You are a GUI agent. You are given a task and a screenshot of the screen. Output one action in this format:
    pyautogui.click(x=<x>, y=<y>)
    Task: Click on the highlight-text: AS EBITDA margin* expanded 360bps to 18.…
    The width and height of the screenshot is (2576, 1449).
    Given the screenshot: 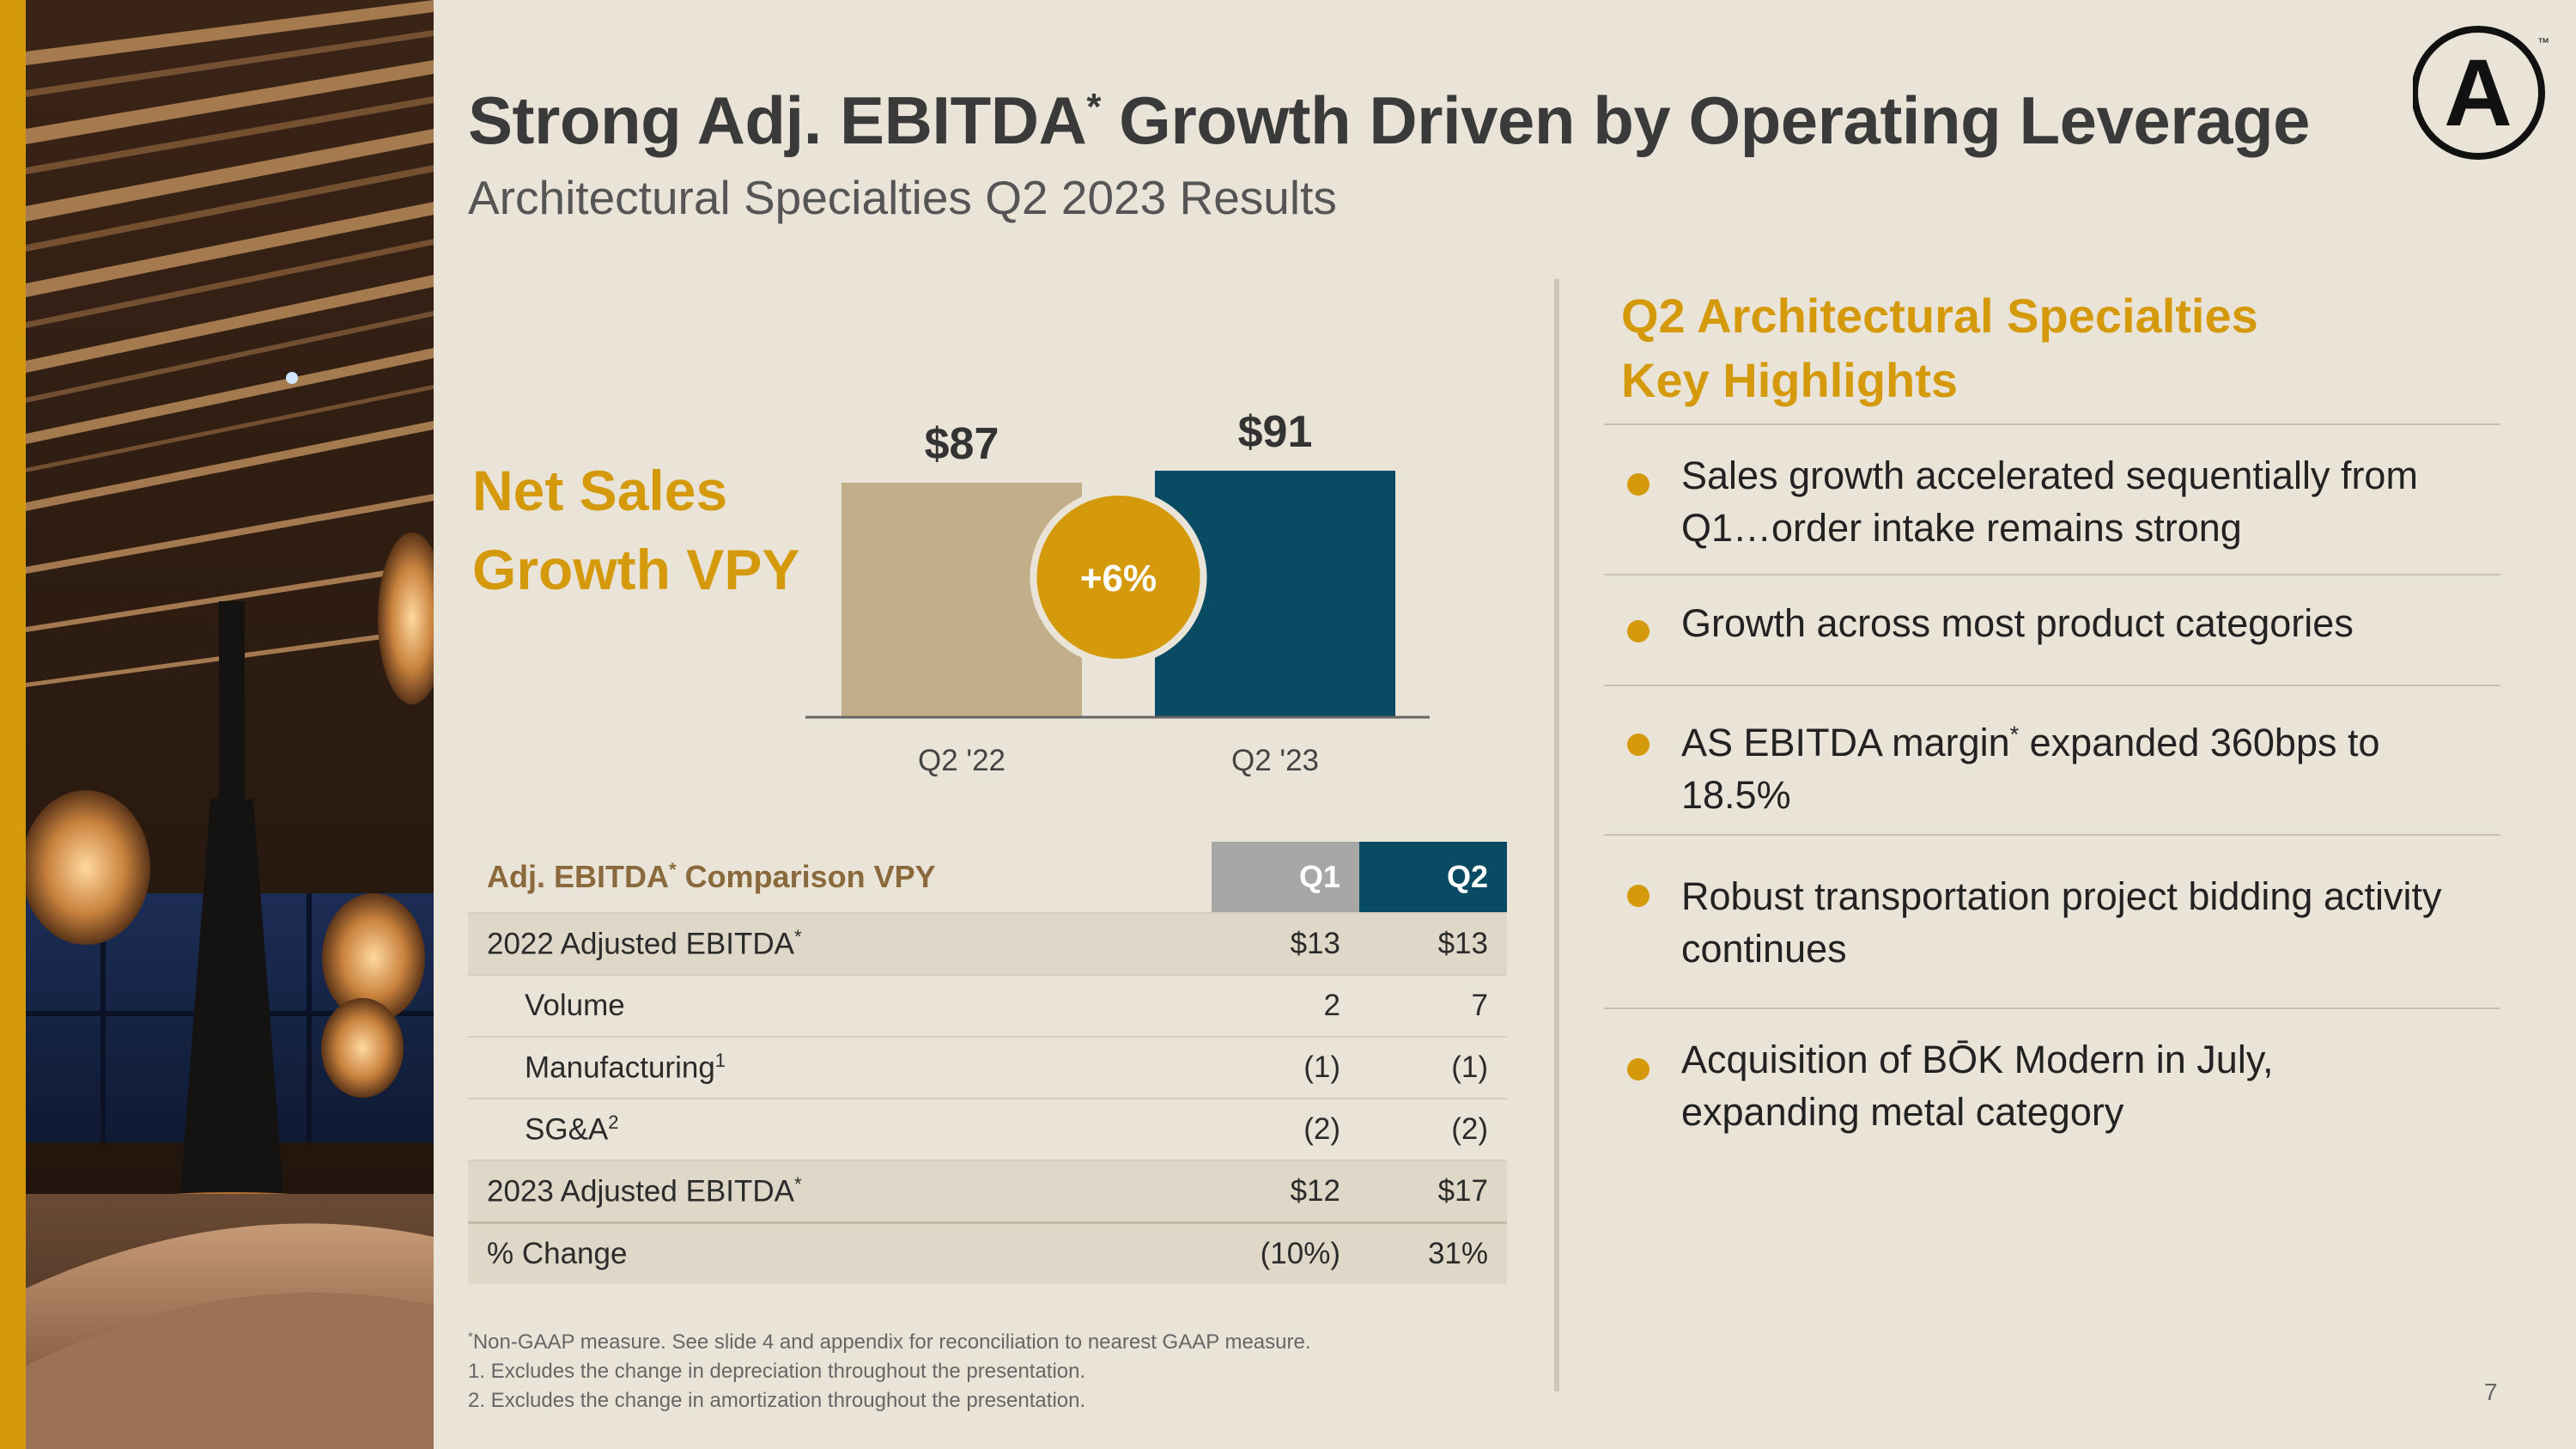 What is the action you would take?
    pyautogui.click(x=2031, y=769)
    